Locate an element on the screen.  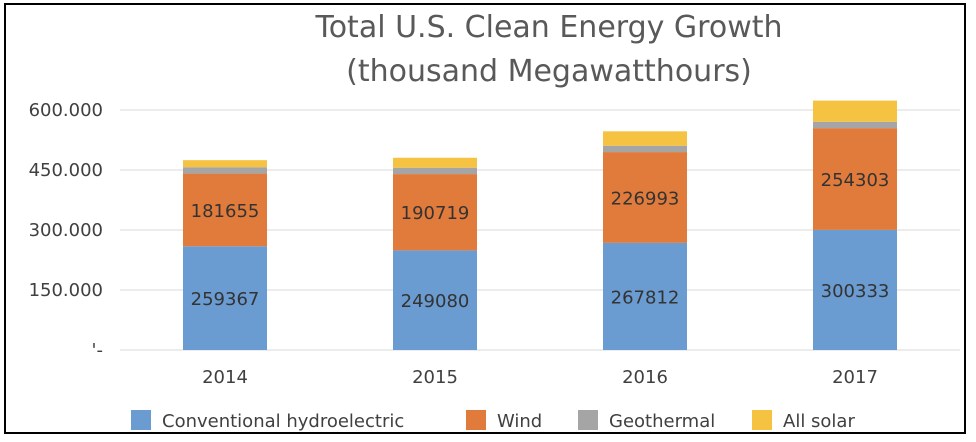
data-label: 300333 is located at coordinates (855, 291).